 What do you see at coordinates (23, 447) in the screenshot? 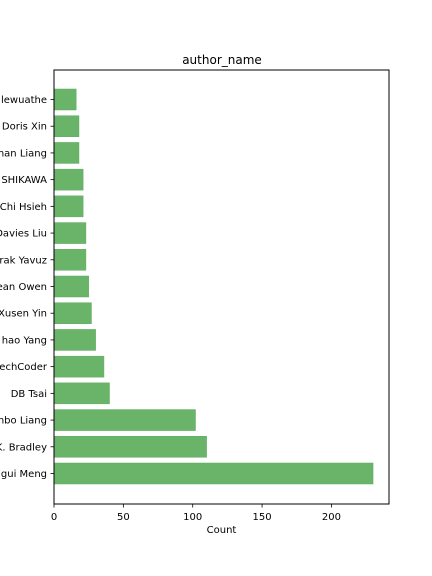
I see `y-tick-label: K. Bradley` at bounding box center [23, 447].